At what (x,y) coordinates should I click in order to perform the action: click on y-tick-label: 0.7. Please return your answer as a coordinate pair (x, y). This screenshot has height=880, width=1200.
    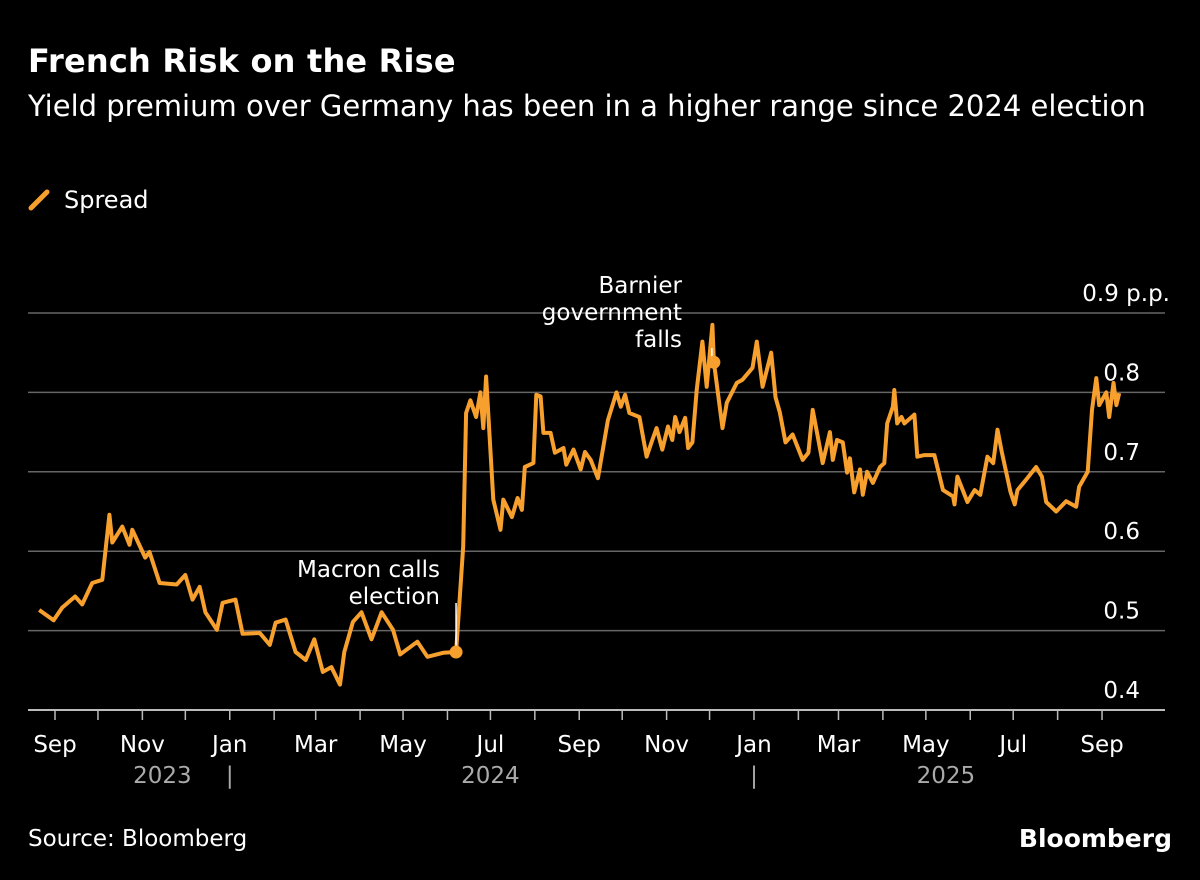
    Looking at the image, I should click on (1121, 453).